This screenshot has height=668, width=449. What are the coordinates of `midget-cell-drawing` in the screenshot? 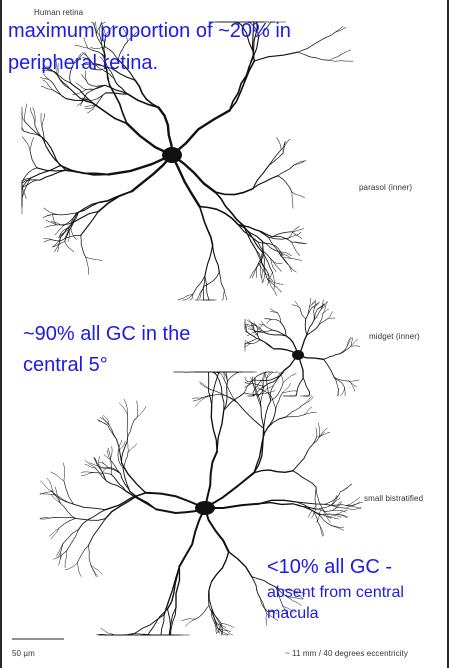 It's located at (302, 347).